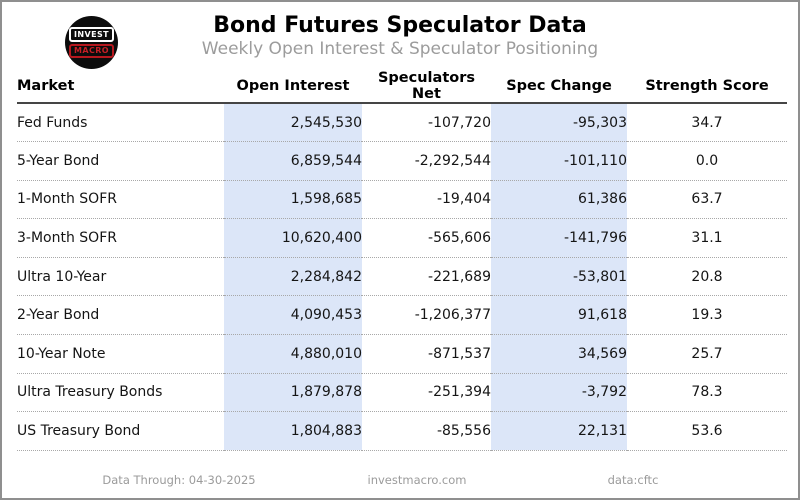  What do you see at coordinates (426, 277) in the screenshot?
I see `cell-speculators-net: -221,689` at bounding box center [426, 277].